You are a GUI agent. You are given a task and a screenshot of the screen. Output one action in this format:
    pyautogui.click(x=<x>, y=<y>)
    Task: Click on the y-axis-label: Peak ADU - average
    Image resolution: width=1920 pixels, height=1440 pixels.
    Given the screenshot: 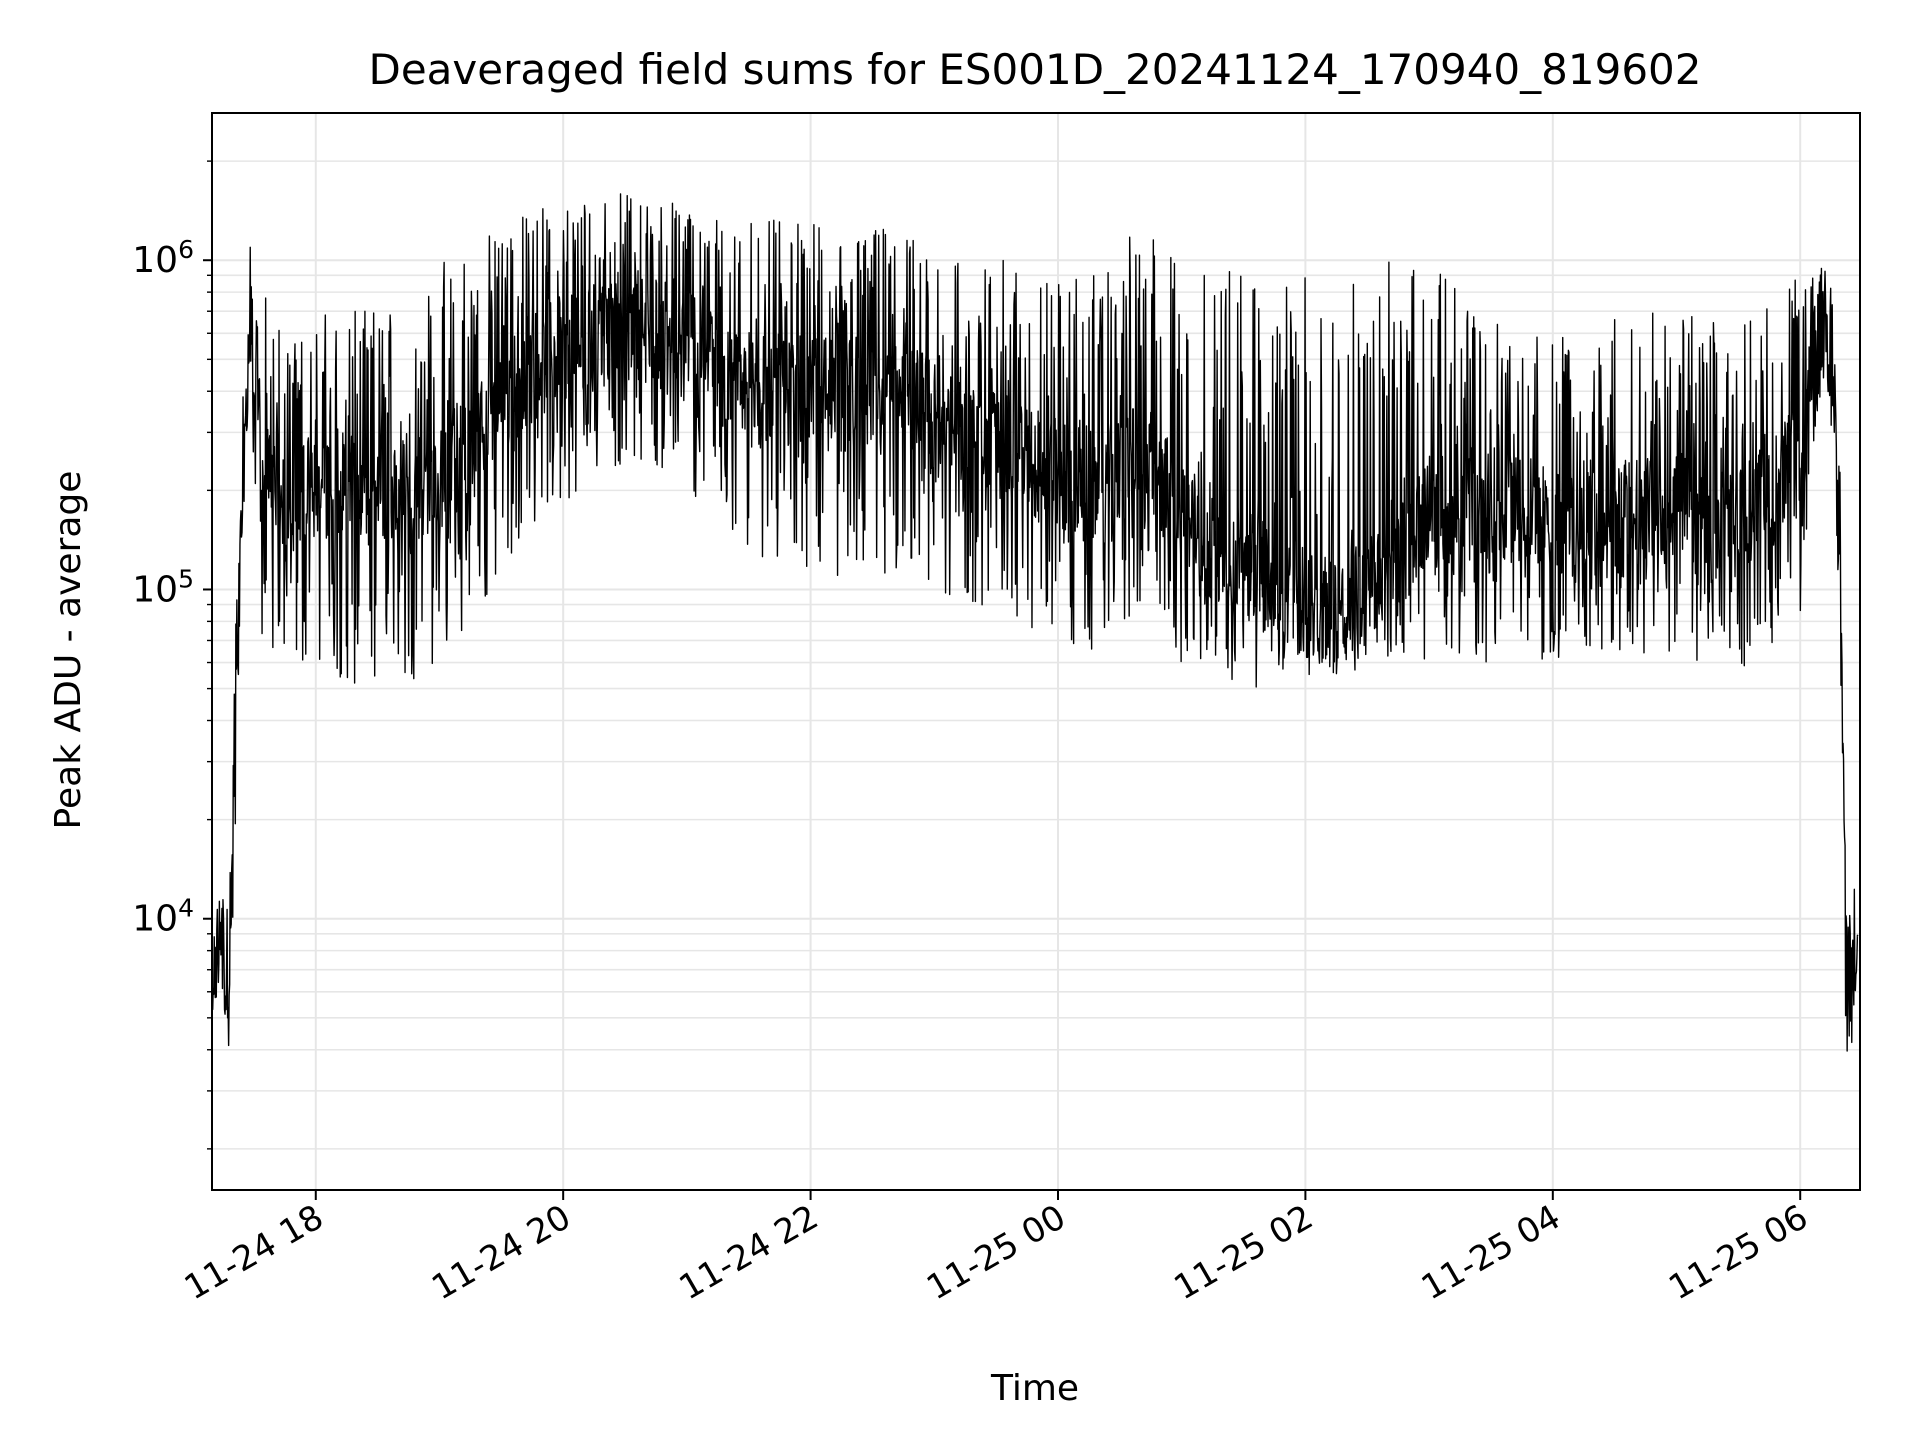 What is the action you would take?
    pyautogui.click(x=68, y=650)
    